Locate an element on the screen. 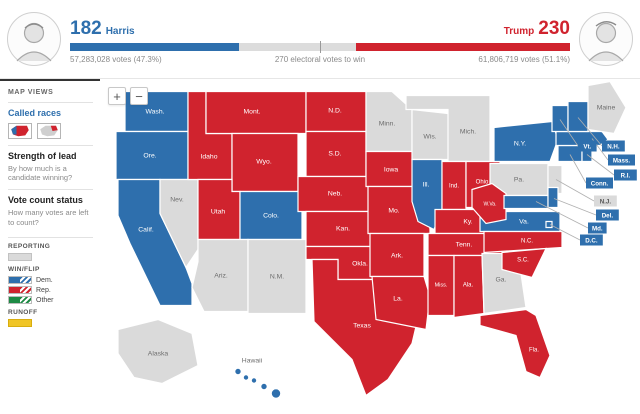 The height and width of the screenshot is (414, 640). runoff-legend-title: RUNOFF is located at coordinates (23, 313).